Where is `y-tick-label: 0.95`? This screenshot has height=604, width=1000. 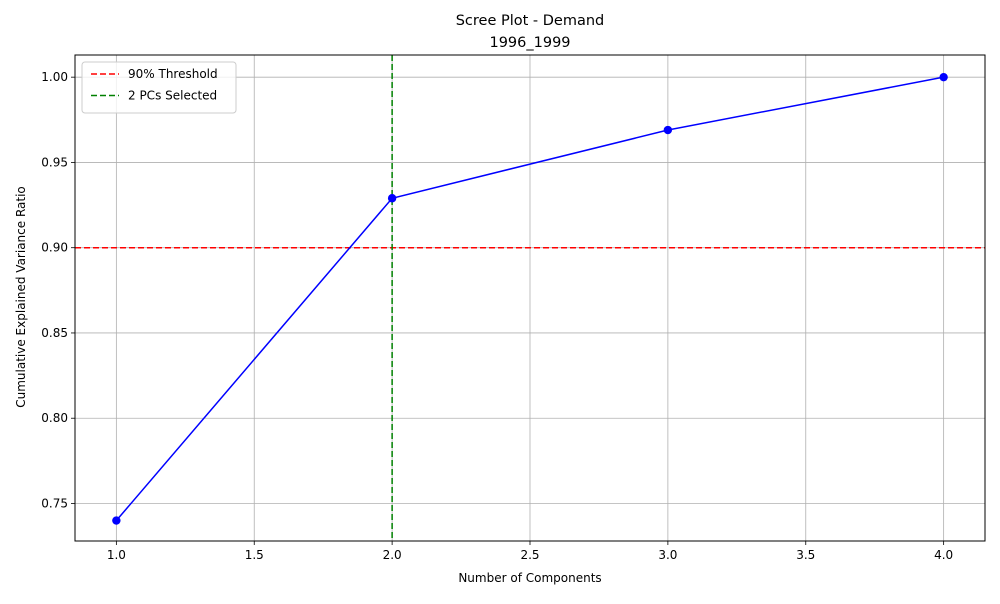
y-tick-label: 0.95 is located at coordinates (54, 162).